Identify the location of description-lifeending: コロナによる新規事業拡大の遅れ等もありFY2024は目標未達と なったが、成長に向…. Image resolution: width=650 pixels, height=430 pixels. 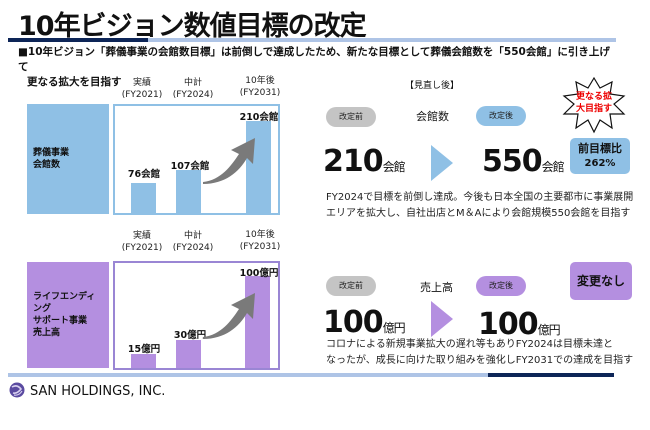
(480, 352).